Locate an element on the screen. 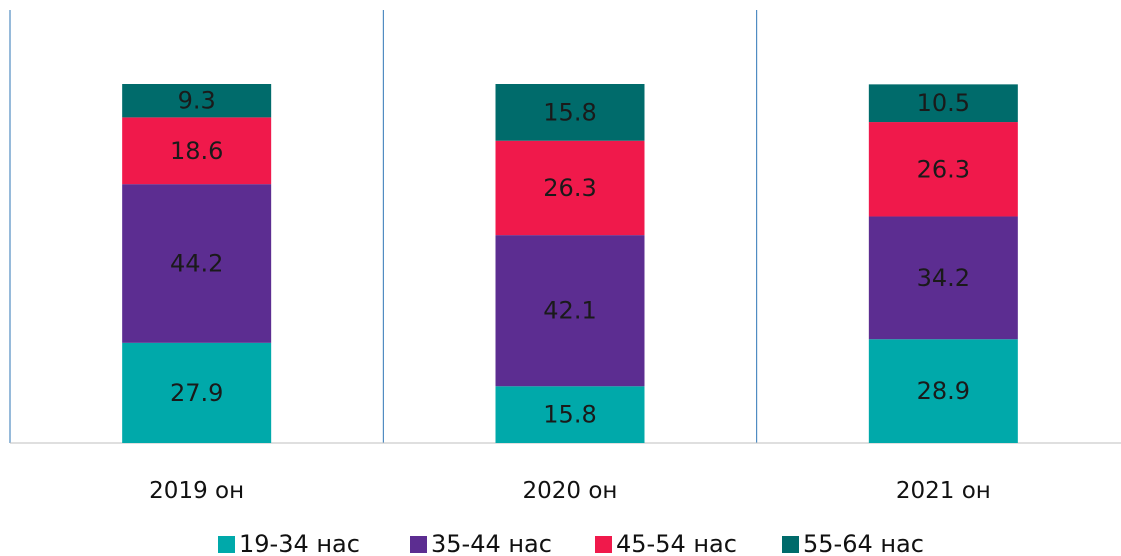 This screenshot has height=556, width=1121. category-labels: 2019 он 2020 он 2021 он is located at coordinates (570, 491).